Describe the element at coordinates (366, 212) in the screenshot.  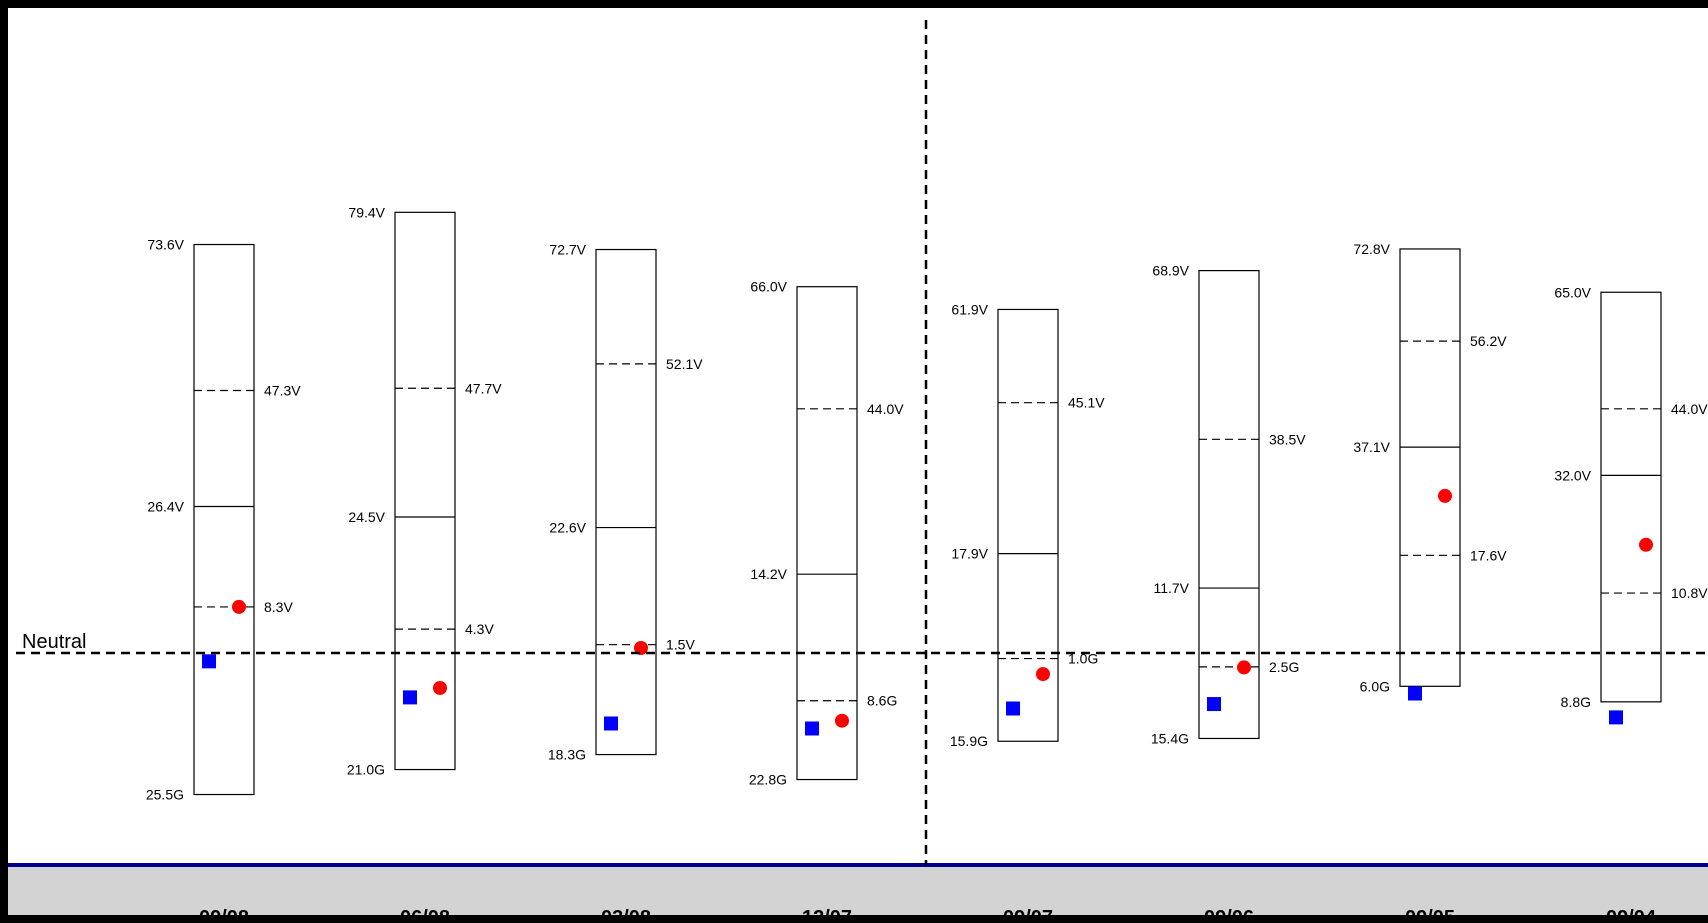
I see `top-value-label: 79.4V` at that location.